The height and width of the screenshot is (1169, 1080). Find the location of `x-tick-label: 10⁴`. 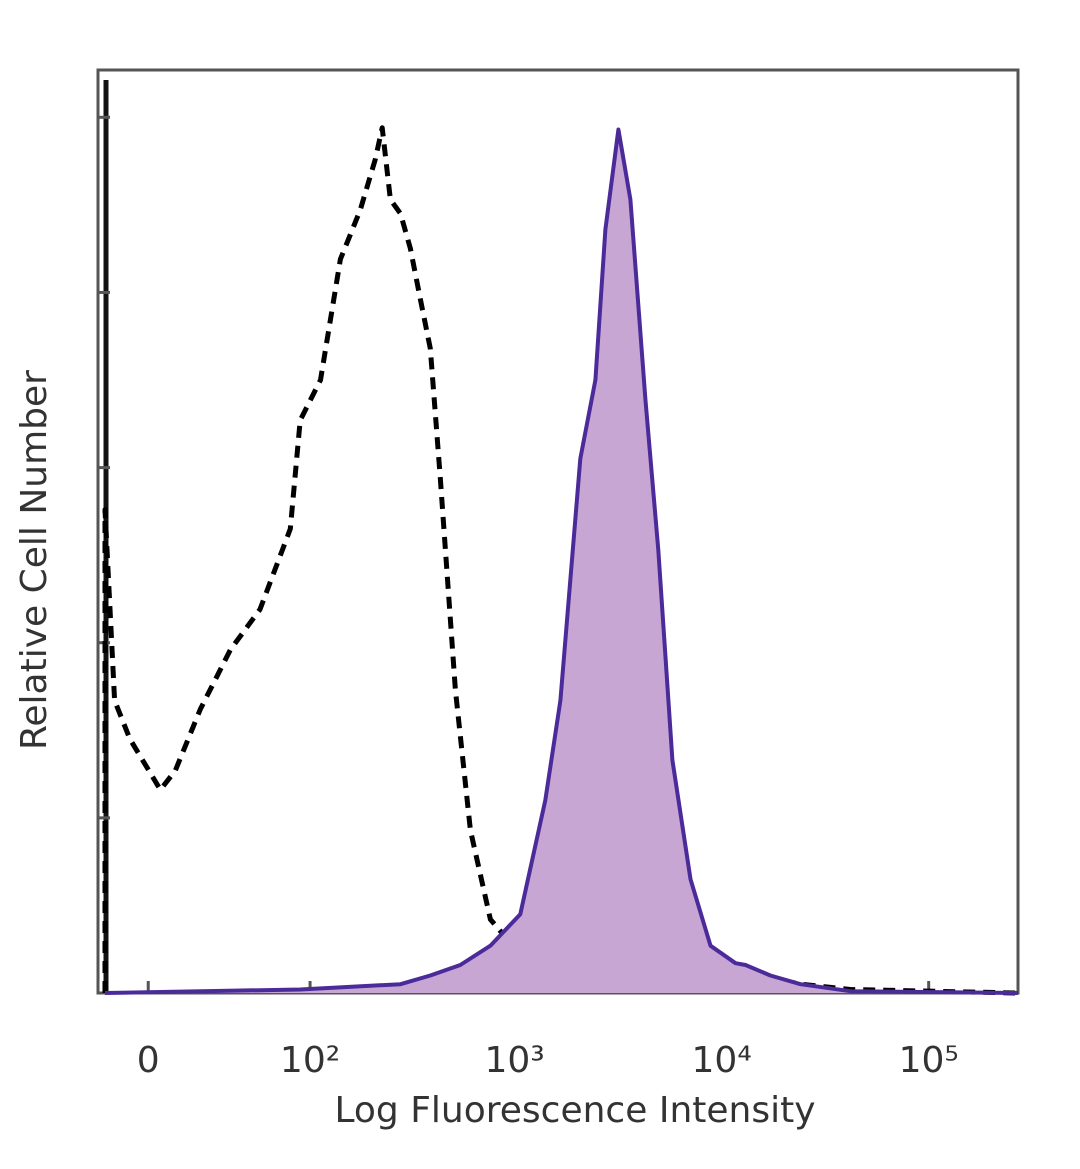

x-tick-label: 10⁴ is located at coordinates (722, 1060).